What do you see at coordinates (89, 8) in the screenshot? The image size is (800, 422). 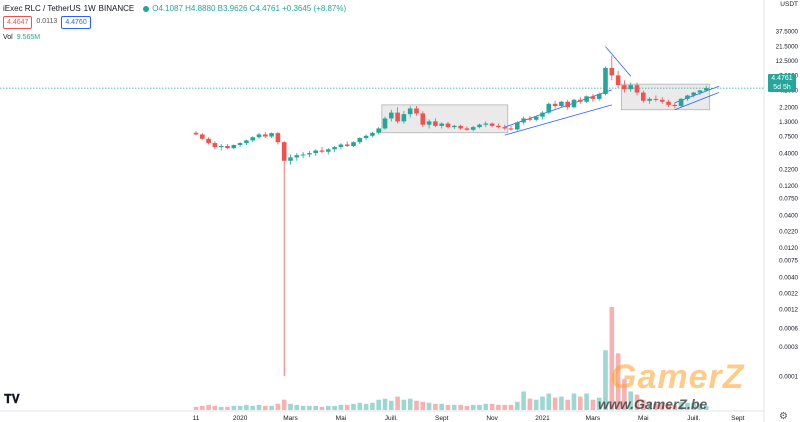 I see `interval-label: 1W` at bounding box center [89, 8].